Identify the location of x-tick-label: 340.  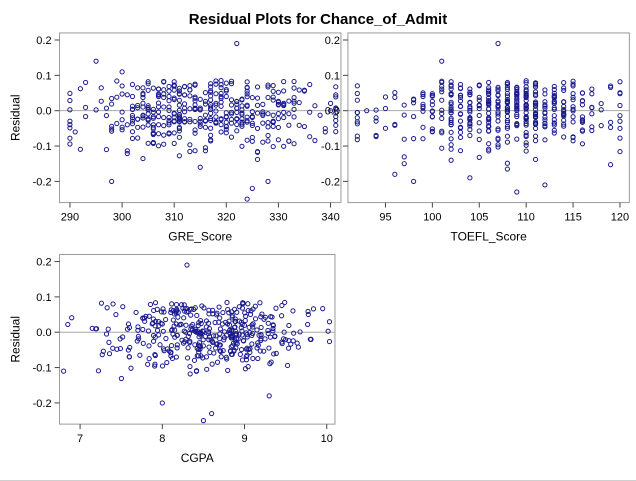
(330, 218).